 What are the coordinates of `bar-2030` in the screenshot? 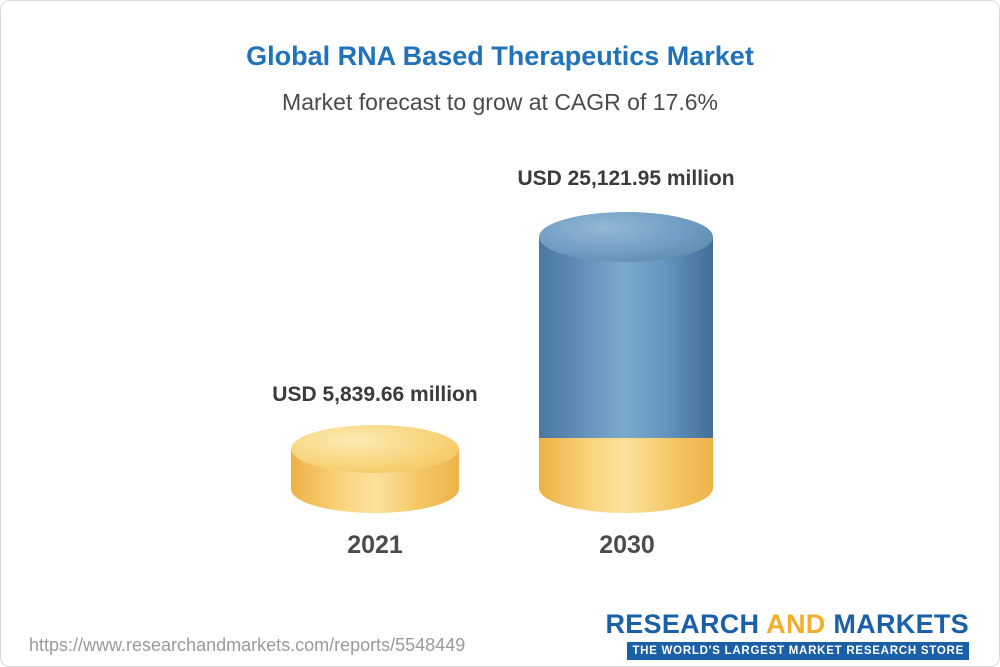 It's located at (626, 362).